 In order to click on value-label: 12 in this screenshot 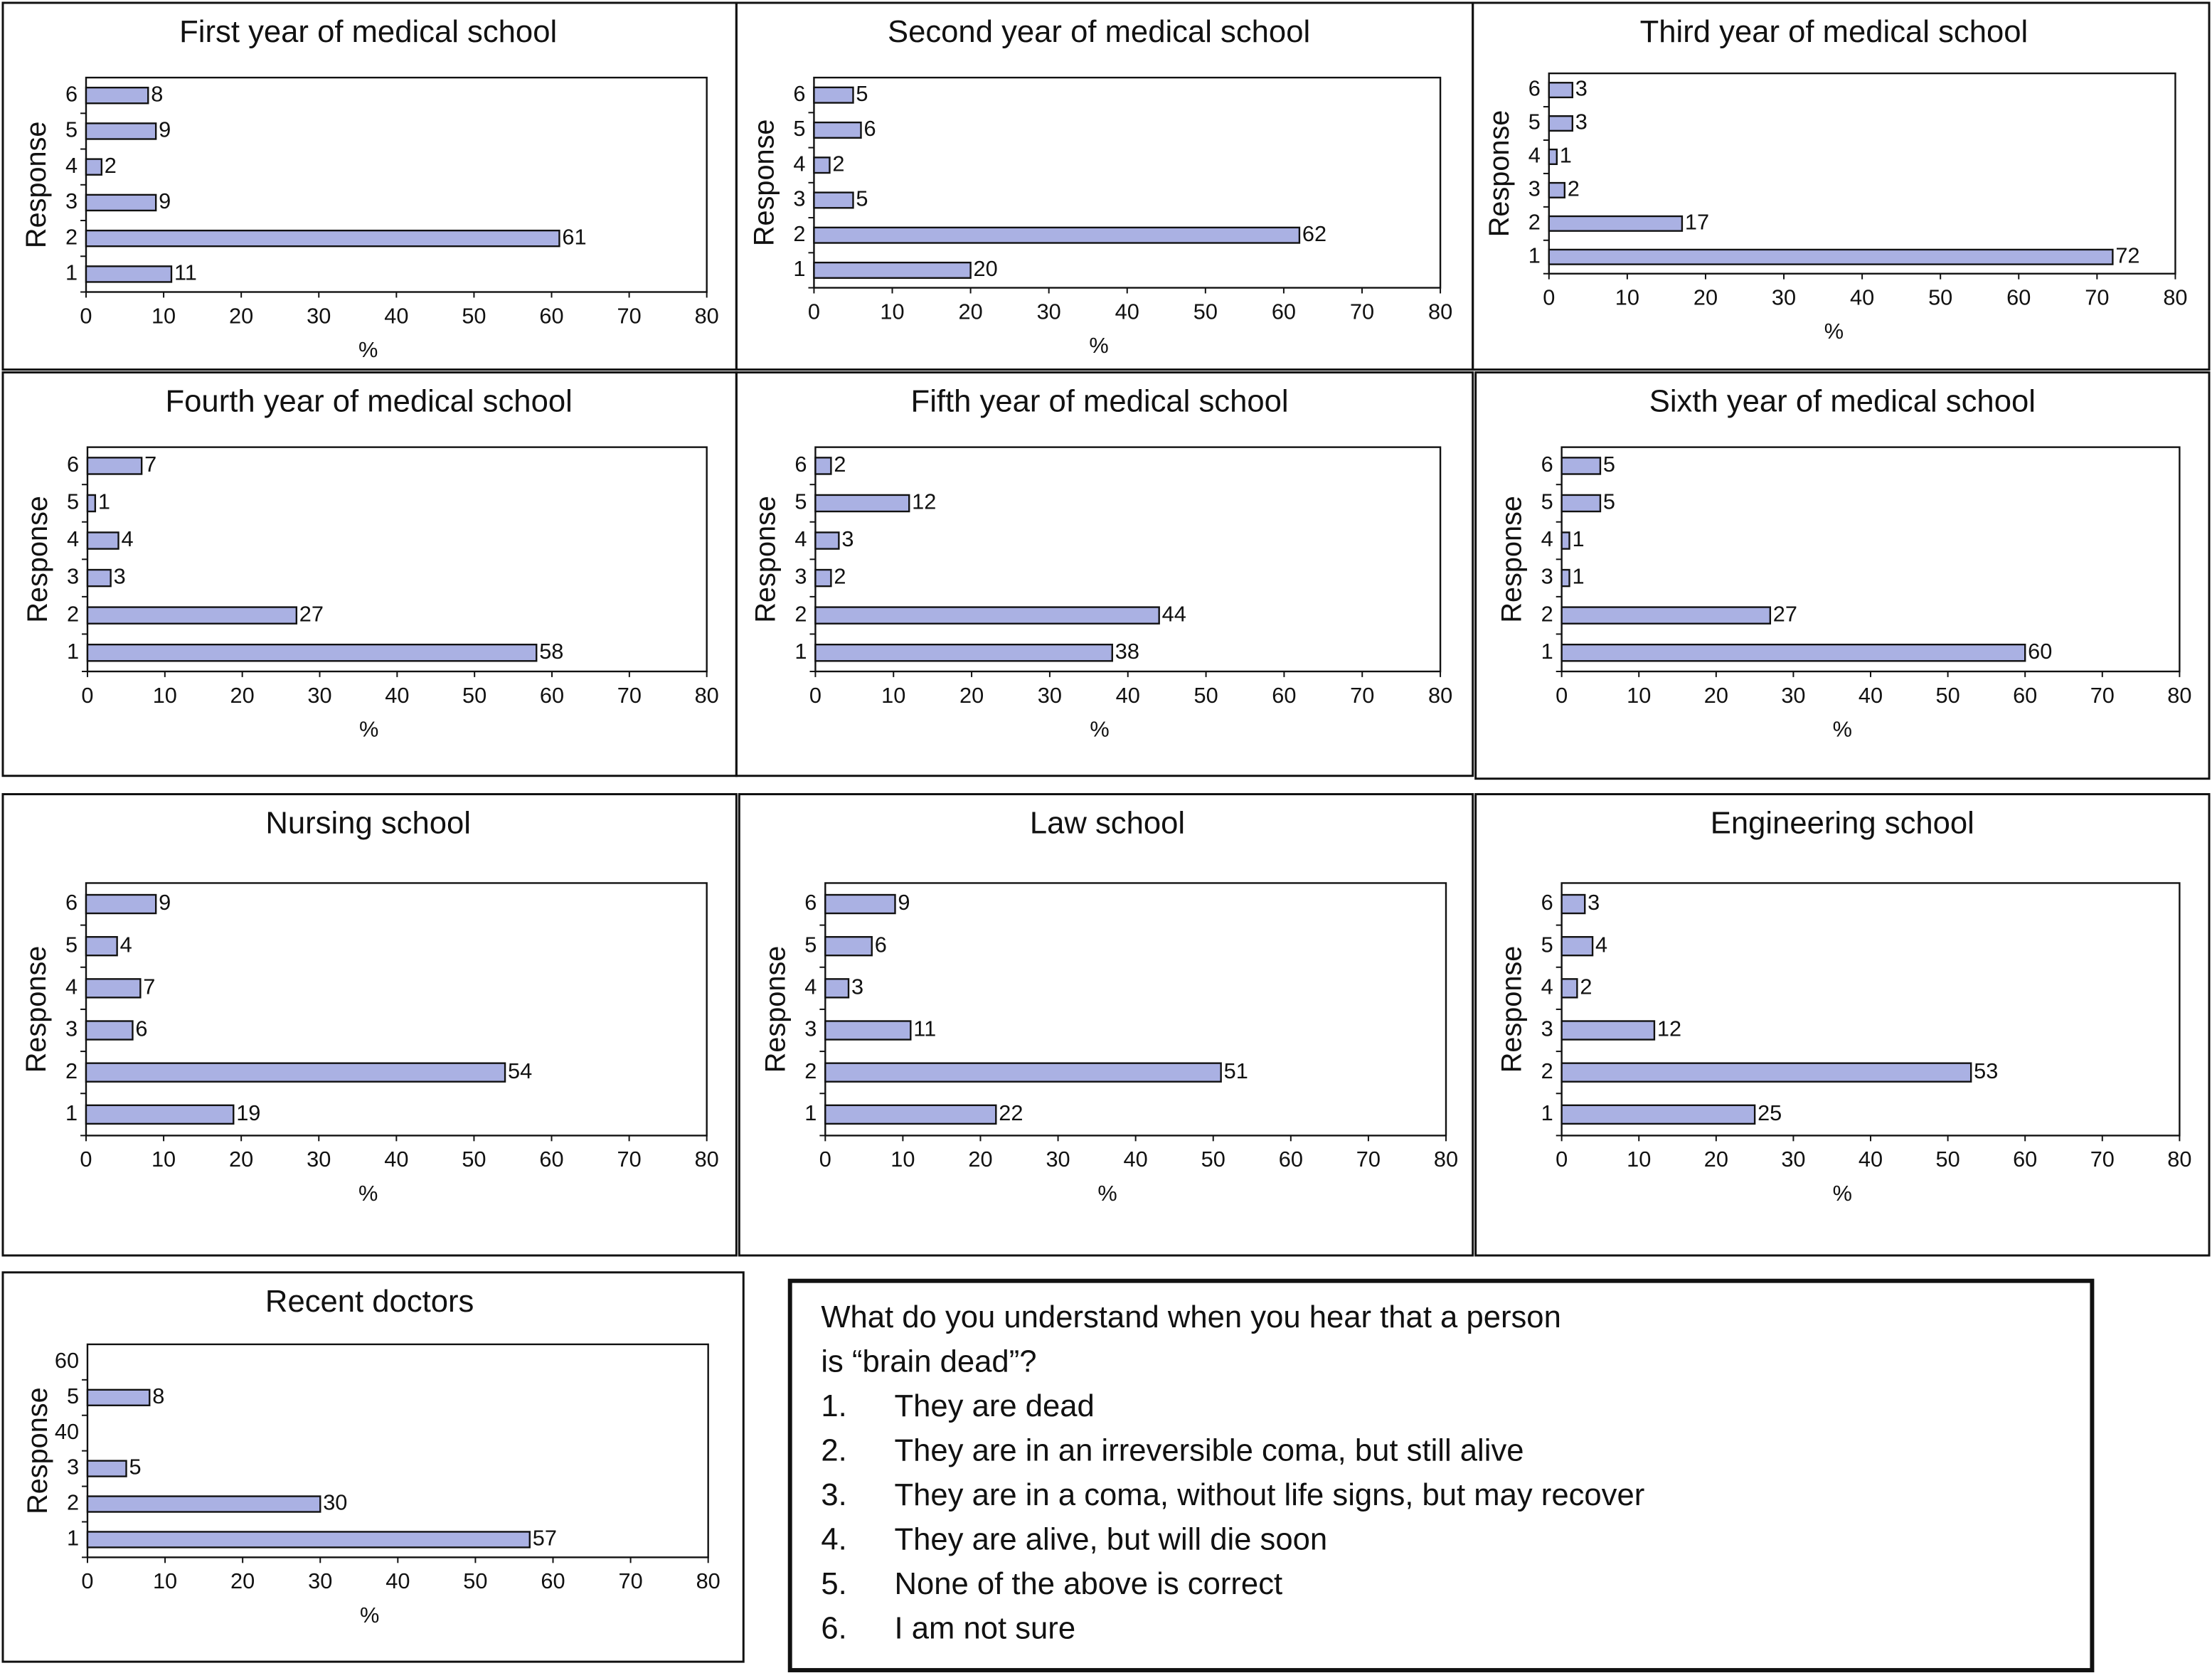, I will do `click(924, 501)`.